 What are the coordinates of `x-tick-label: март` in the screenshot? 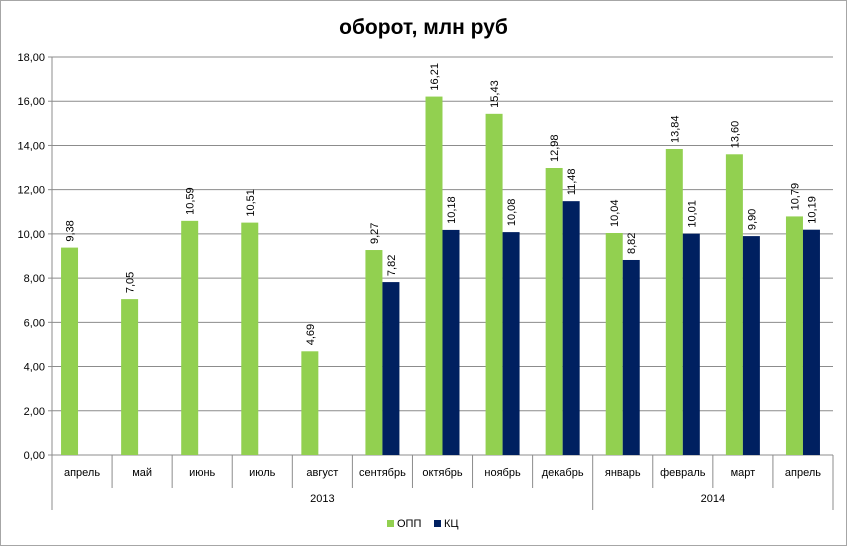 It's located at (743, 473).